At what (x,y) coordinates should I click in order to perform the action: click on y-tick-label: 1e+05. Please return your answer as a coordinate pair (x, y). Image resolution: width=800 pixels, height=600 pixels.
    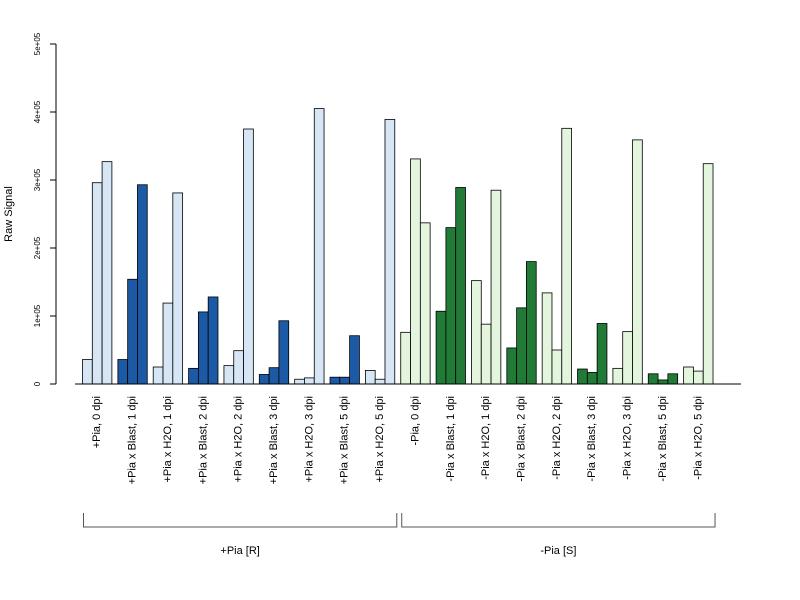
    Looking at the image, I should click on (37, 315).